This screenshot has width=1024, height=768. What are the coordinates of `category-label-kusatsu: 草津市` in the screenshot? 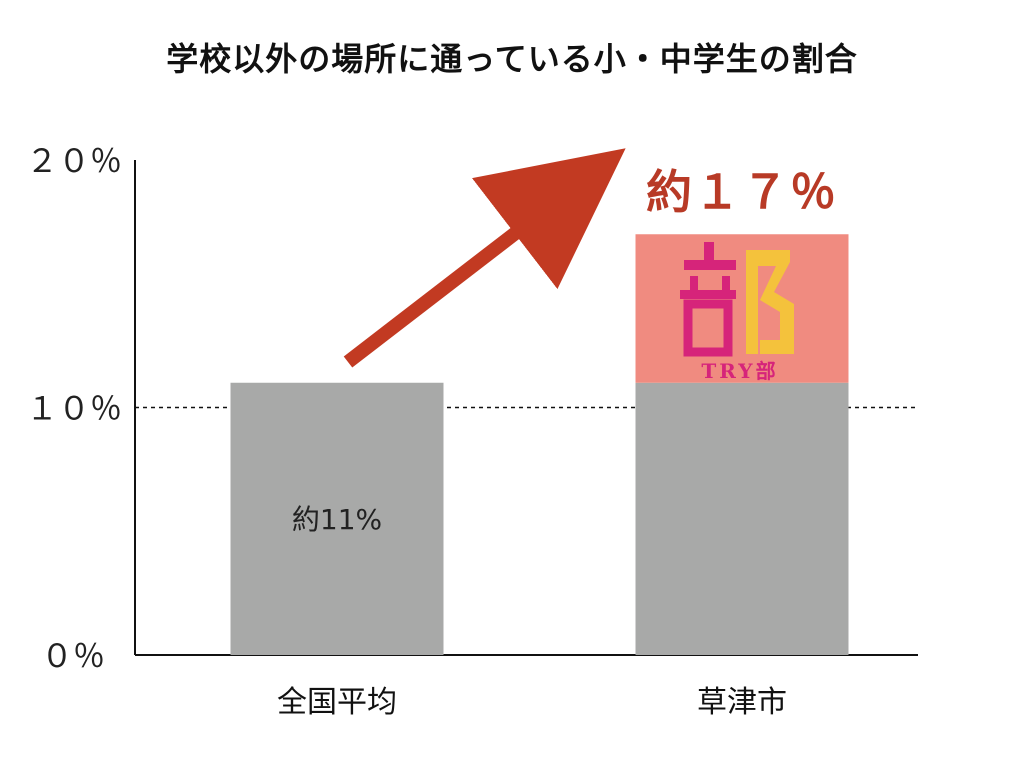 It's located at (742, 702).